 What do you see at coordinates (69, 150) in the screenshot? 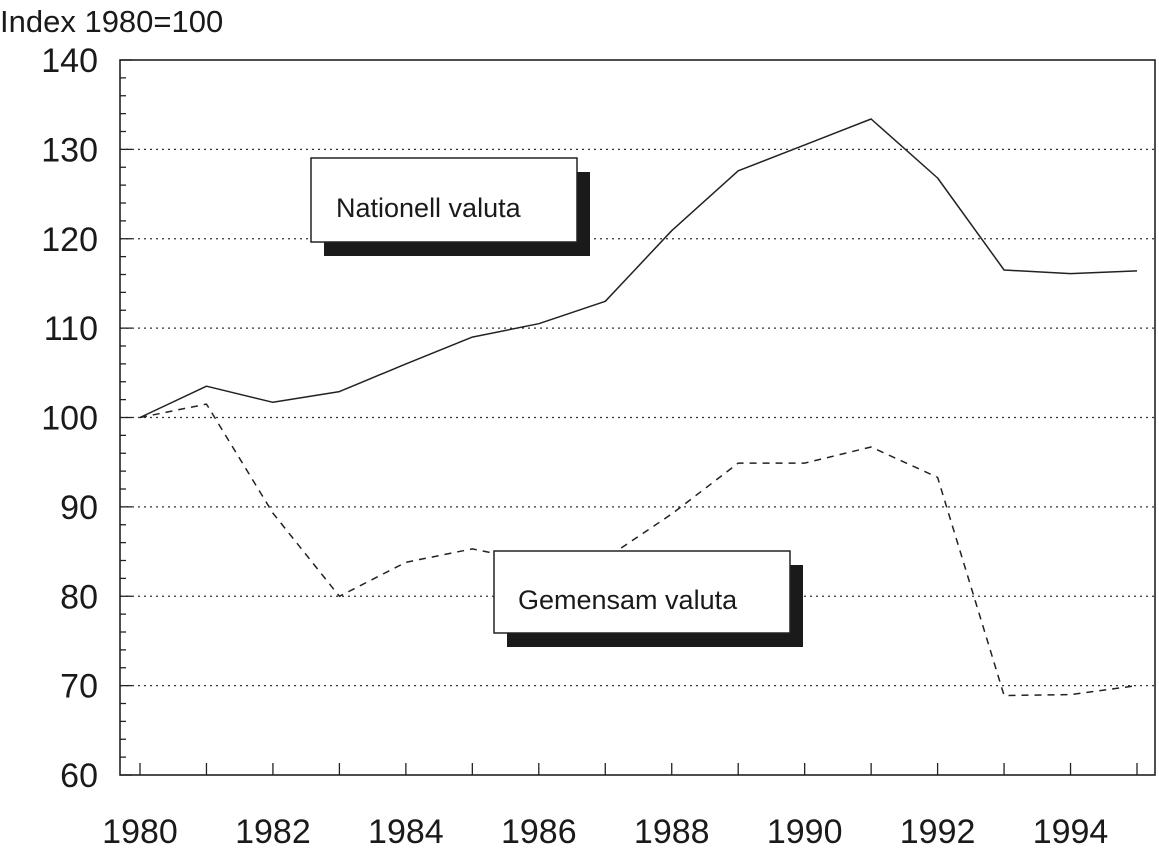
I see `y-tick-label-130: 130` at bounding box center [69, 150].